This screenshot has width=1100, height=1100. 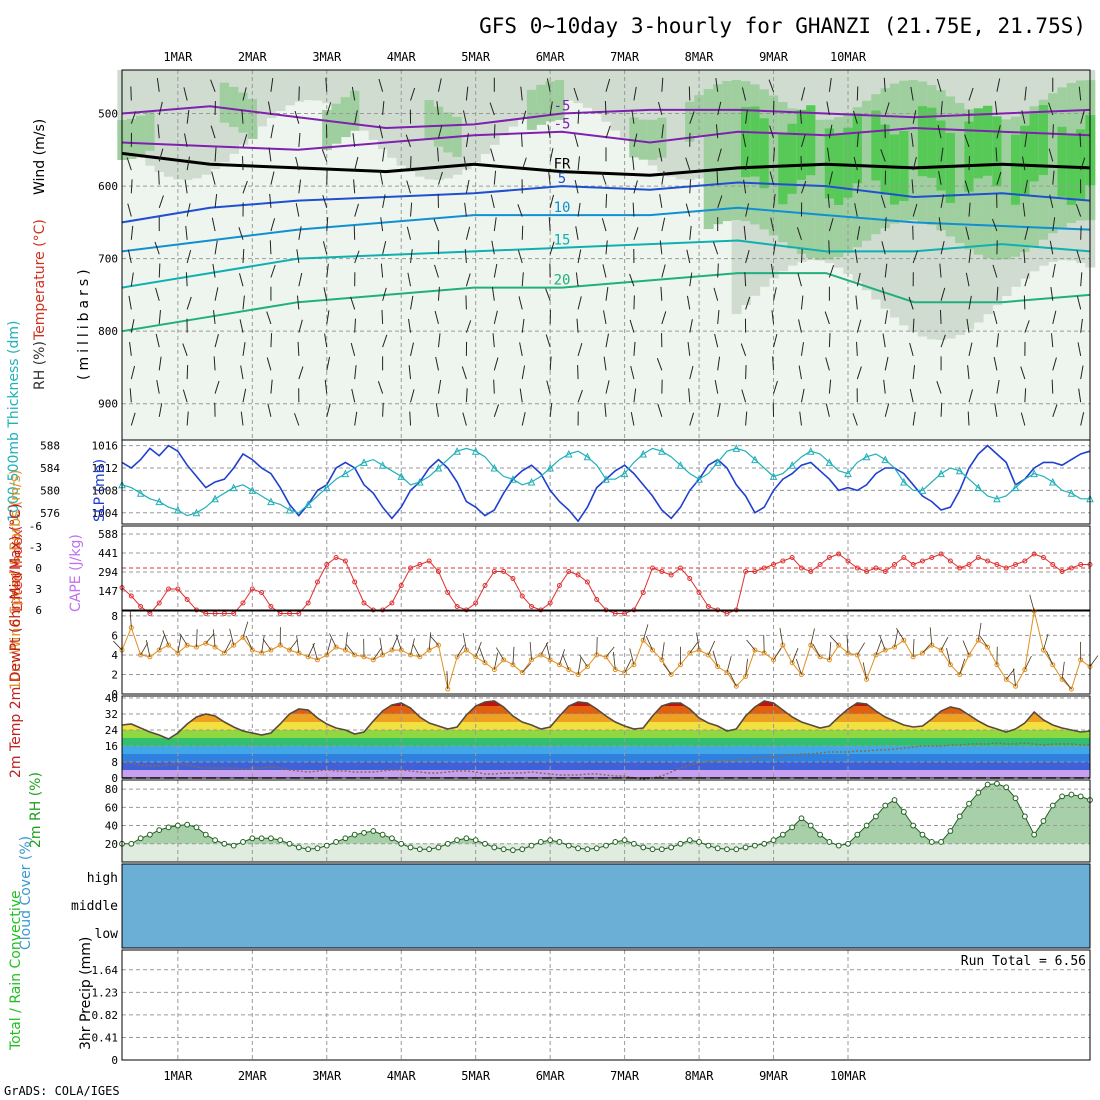 I want to click on temperature-contour, so click(x=606, y=164).